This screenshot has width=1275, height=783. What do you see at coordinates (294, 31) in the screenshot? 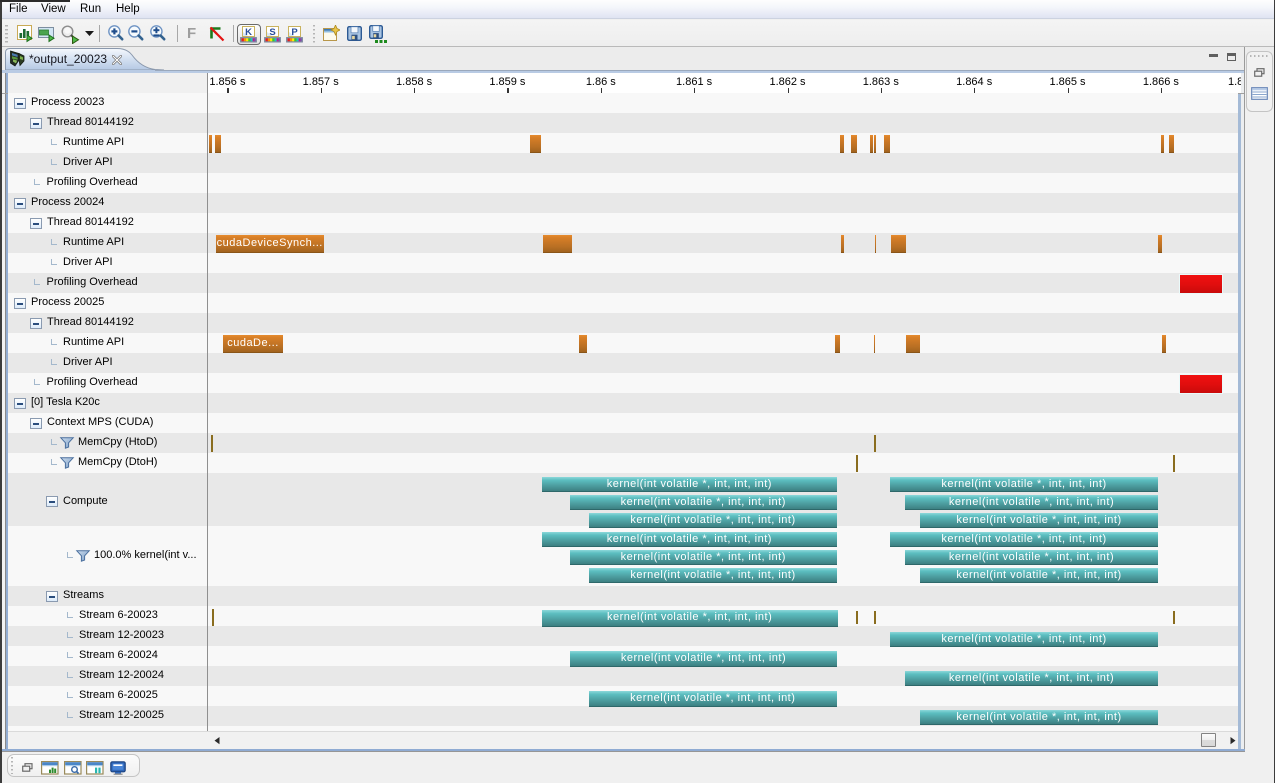
I see `svg-text: P` at bounding box center [294, 31].